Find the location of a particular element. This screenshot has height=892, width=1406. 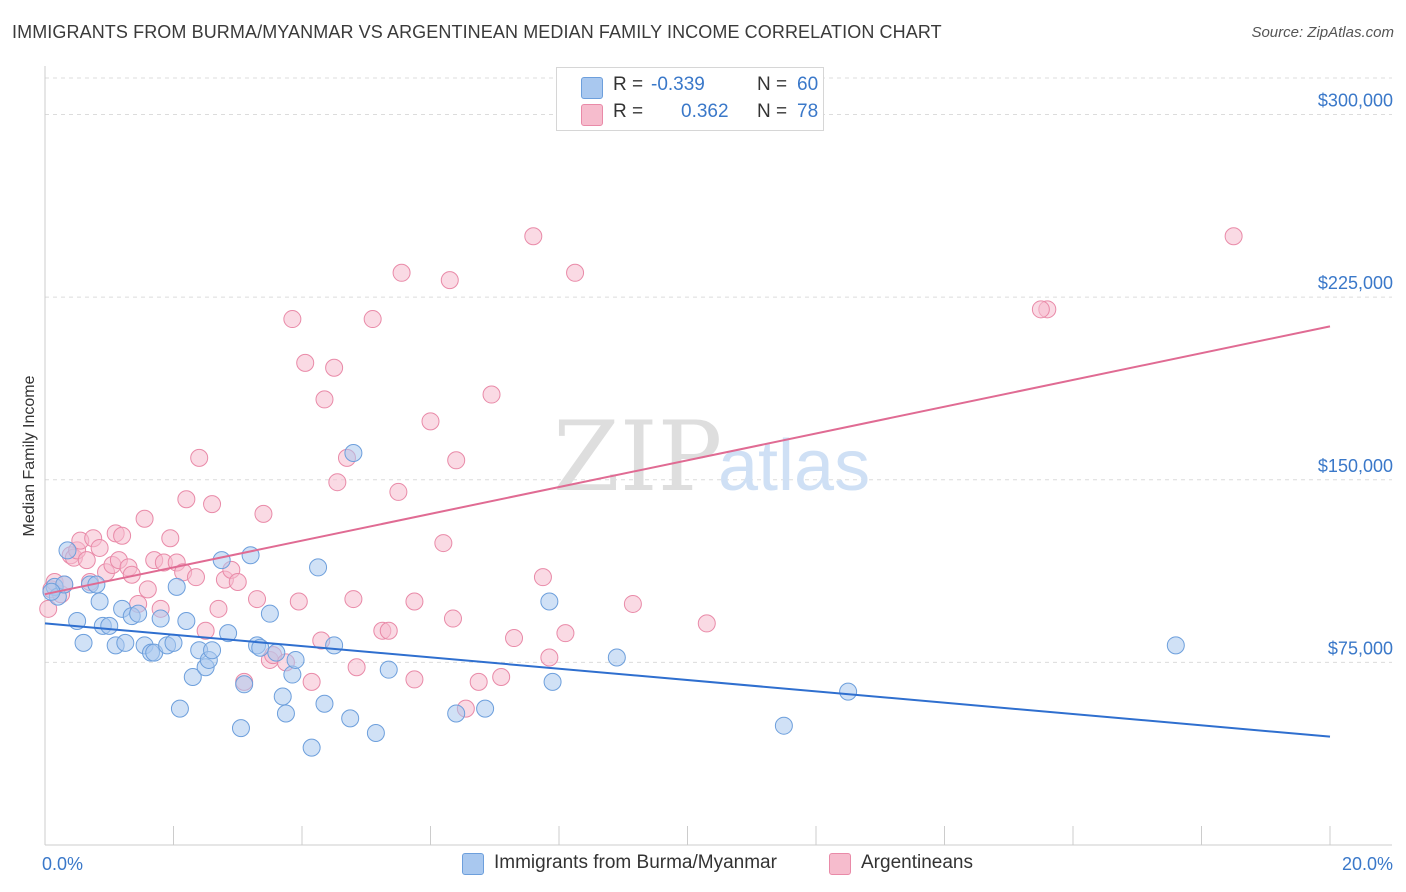

y-tick-label: $225,000 is located at coordinates (1355, 283).